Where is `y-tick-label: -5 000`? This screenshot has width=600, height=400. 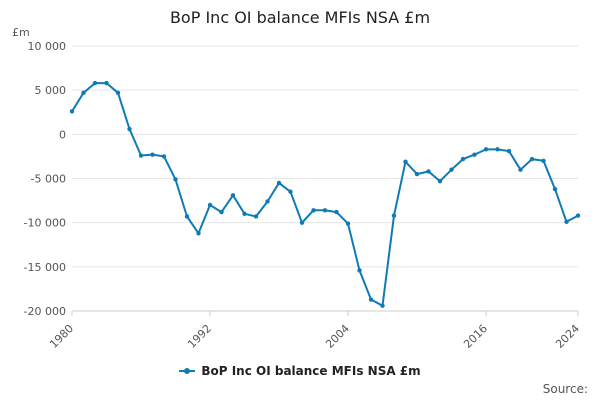 y-tick-label: -5 000 is located at coordinates (48, 179).